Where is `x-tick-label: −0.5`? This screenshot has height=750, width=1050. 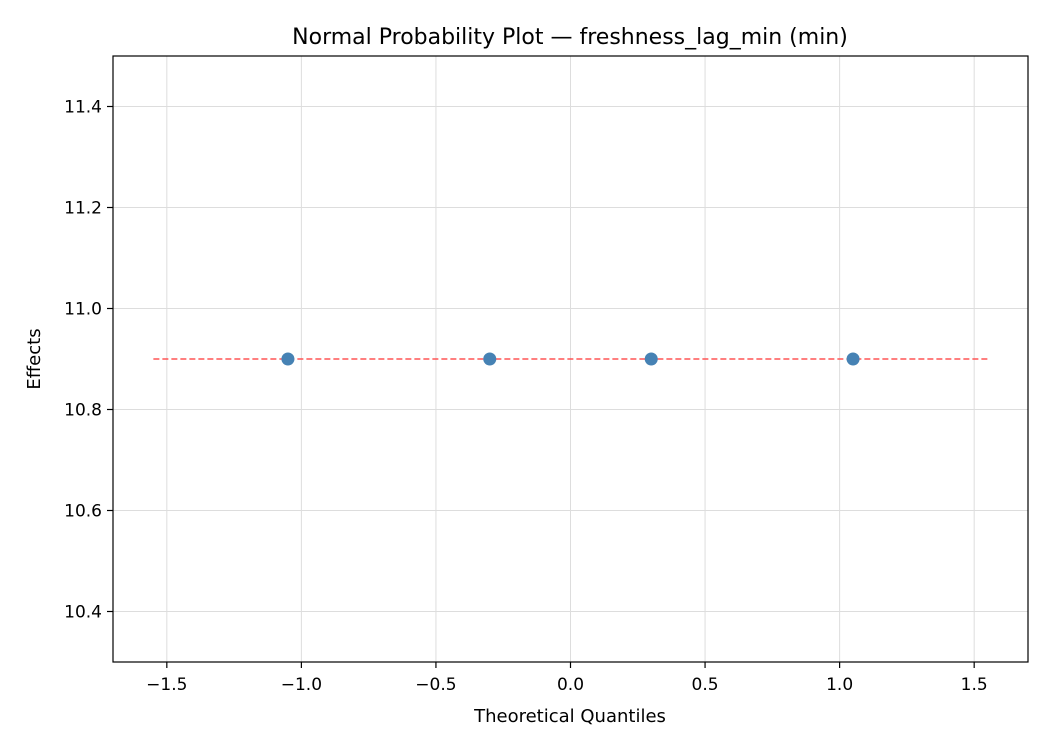 x-tick-label: −0.5 is located at coordinates (435, 685).